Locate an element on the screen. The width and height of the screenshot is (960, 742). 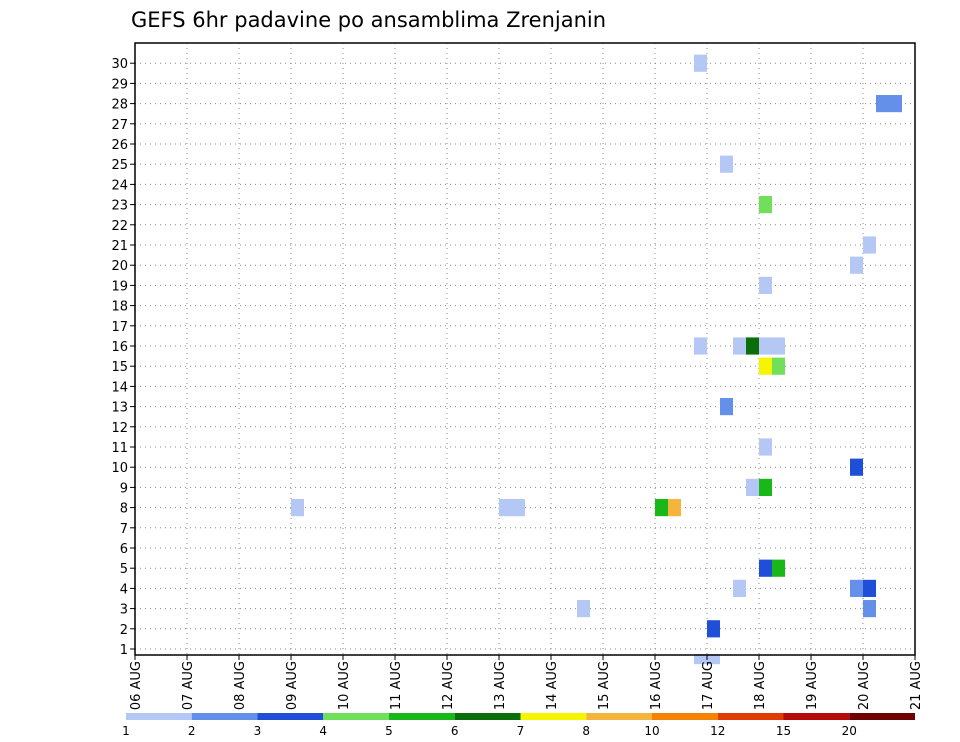
y-tick-label: 21 is located at coordinates (119, 246).